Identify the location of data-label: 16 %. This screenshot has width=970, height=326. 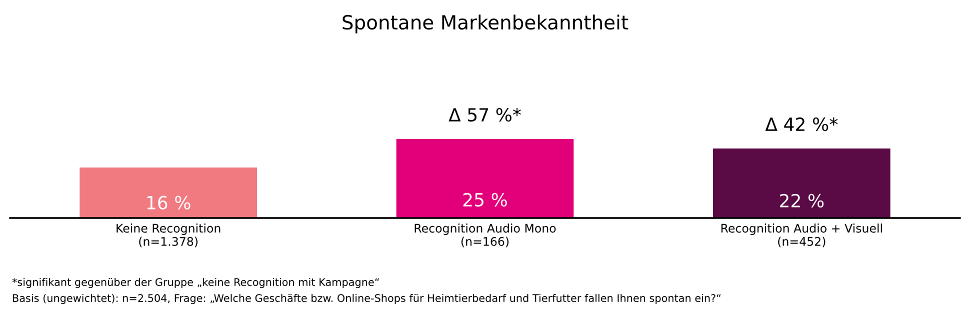
(168, 203).